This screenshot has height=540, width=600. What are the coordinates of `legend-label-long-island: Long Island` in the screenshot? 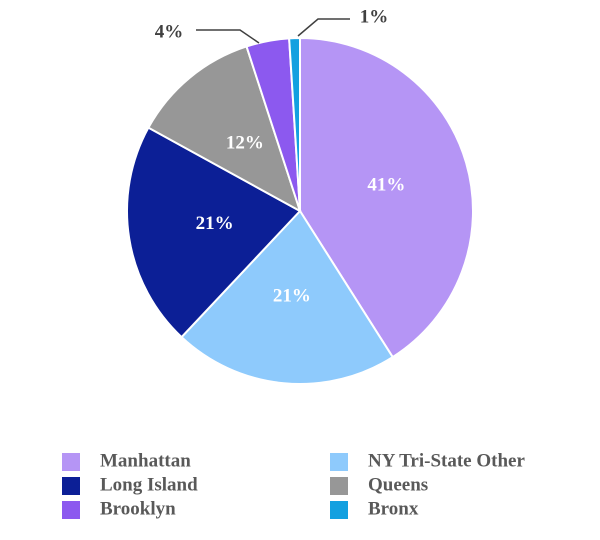 It's located at (149, 484).